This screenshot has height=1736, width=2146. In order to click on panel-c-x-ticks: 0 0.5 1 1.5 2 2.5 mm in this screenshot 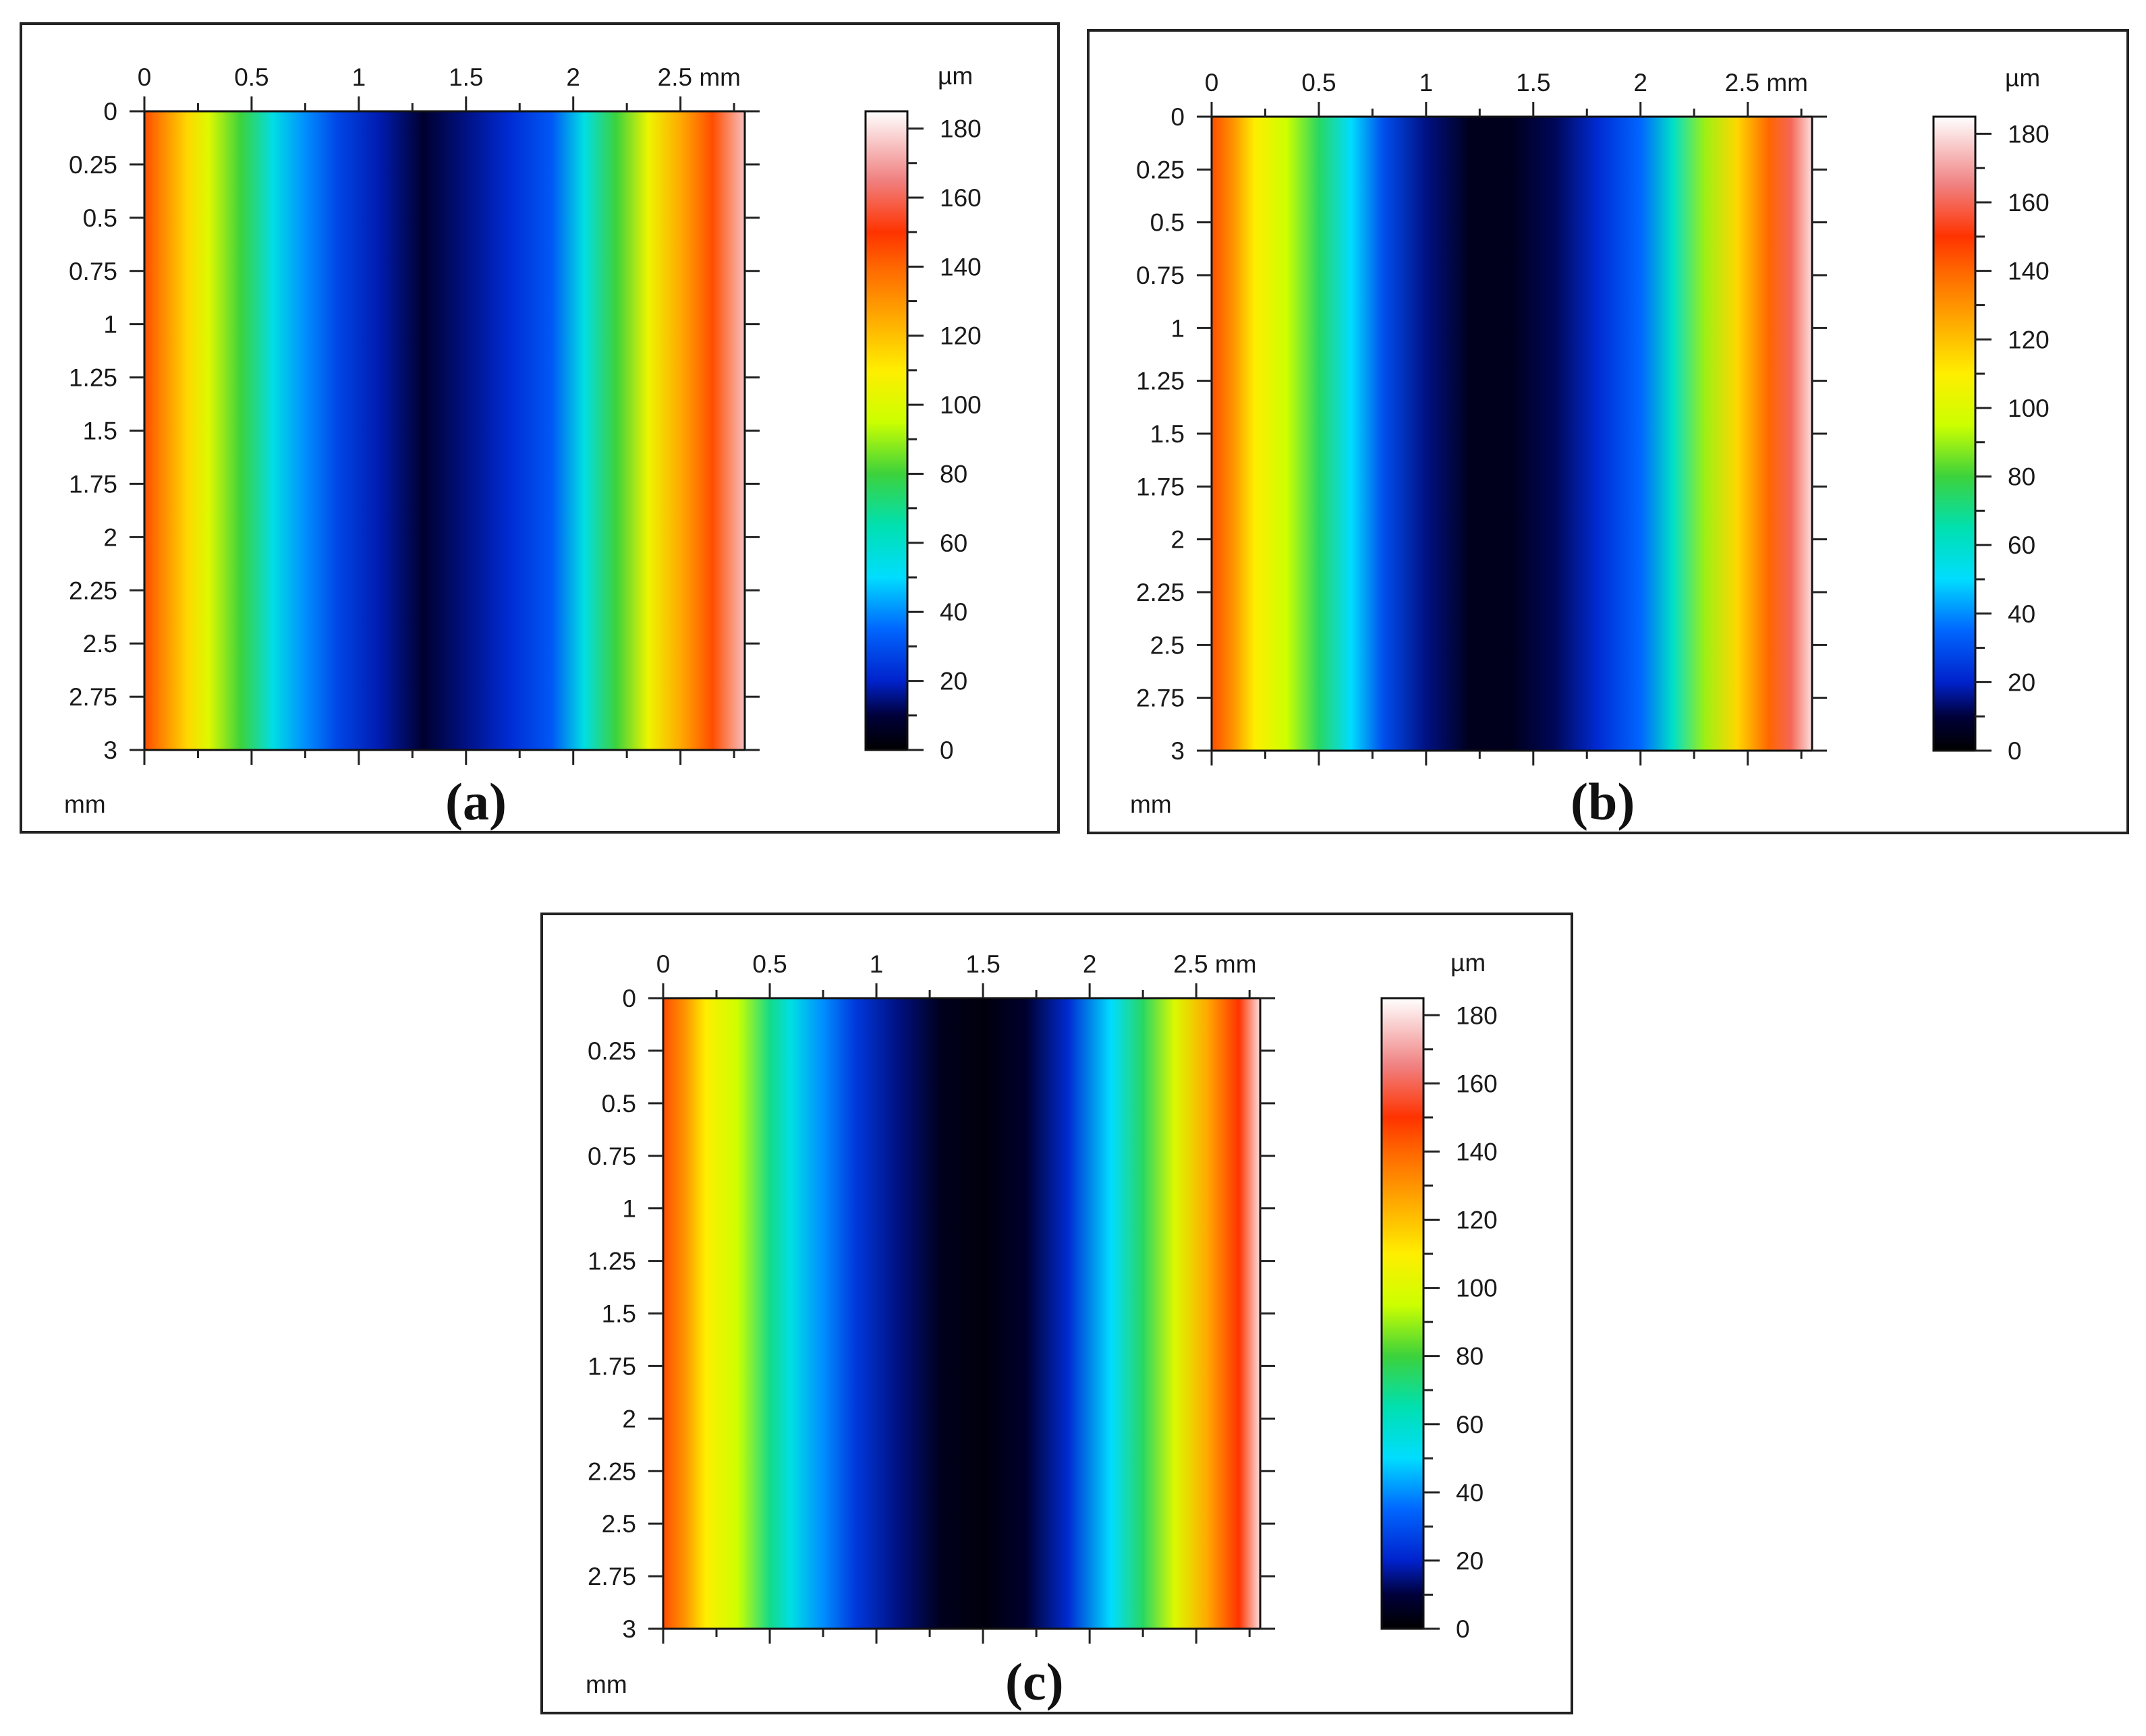, I will do `click(956, 1297)`.